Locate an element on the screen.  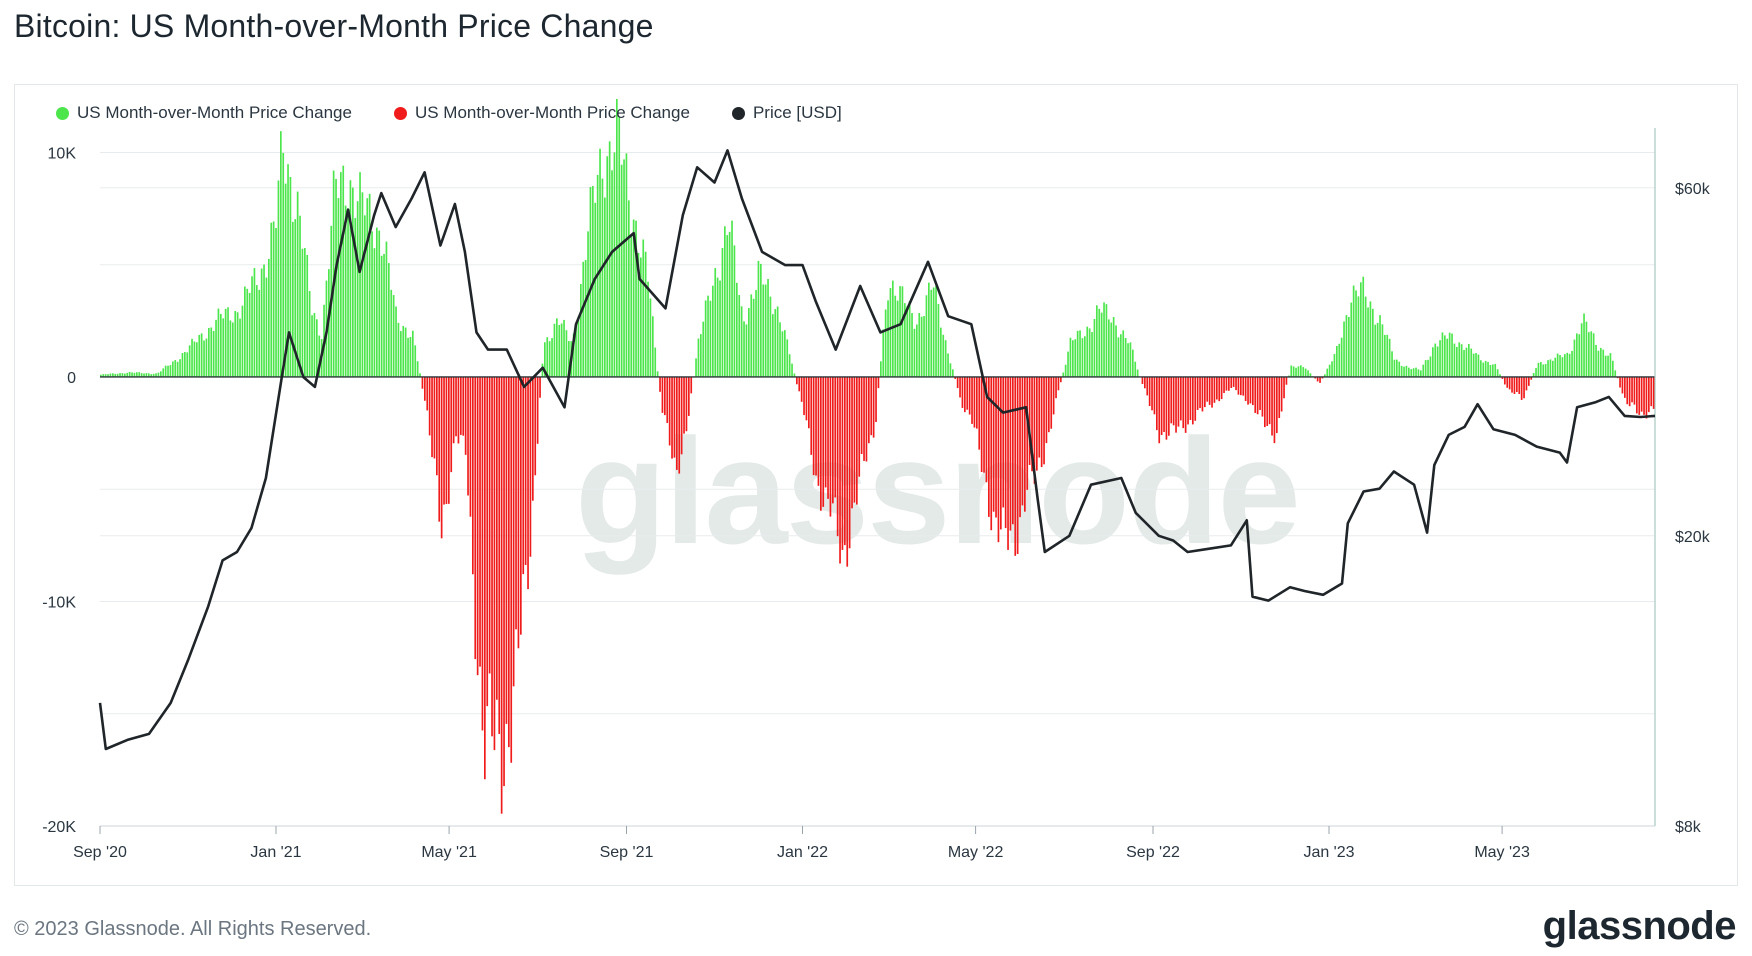
legend-item-negative: US Month-over-Month Price Change is located at coordinates (541, 113).